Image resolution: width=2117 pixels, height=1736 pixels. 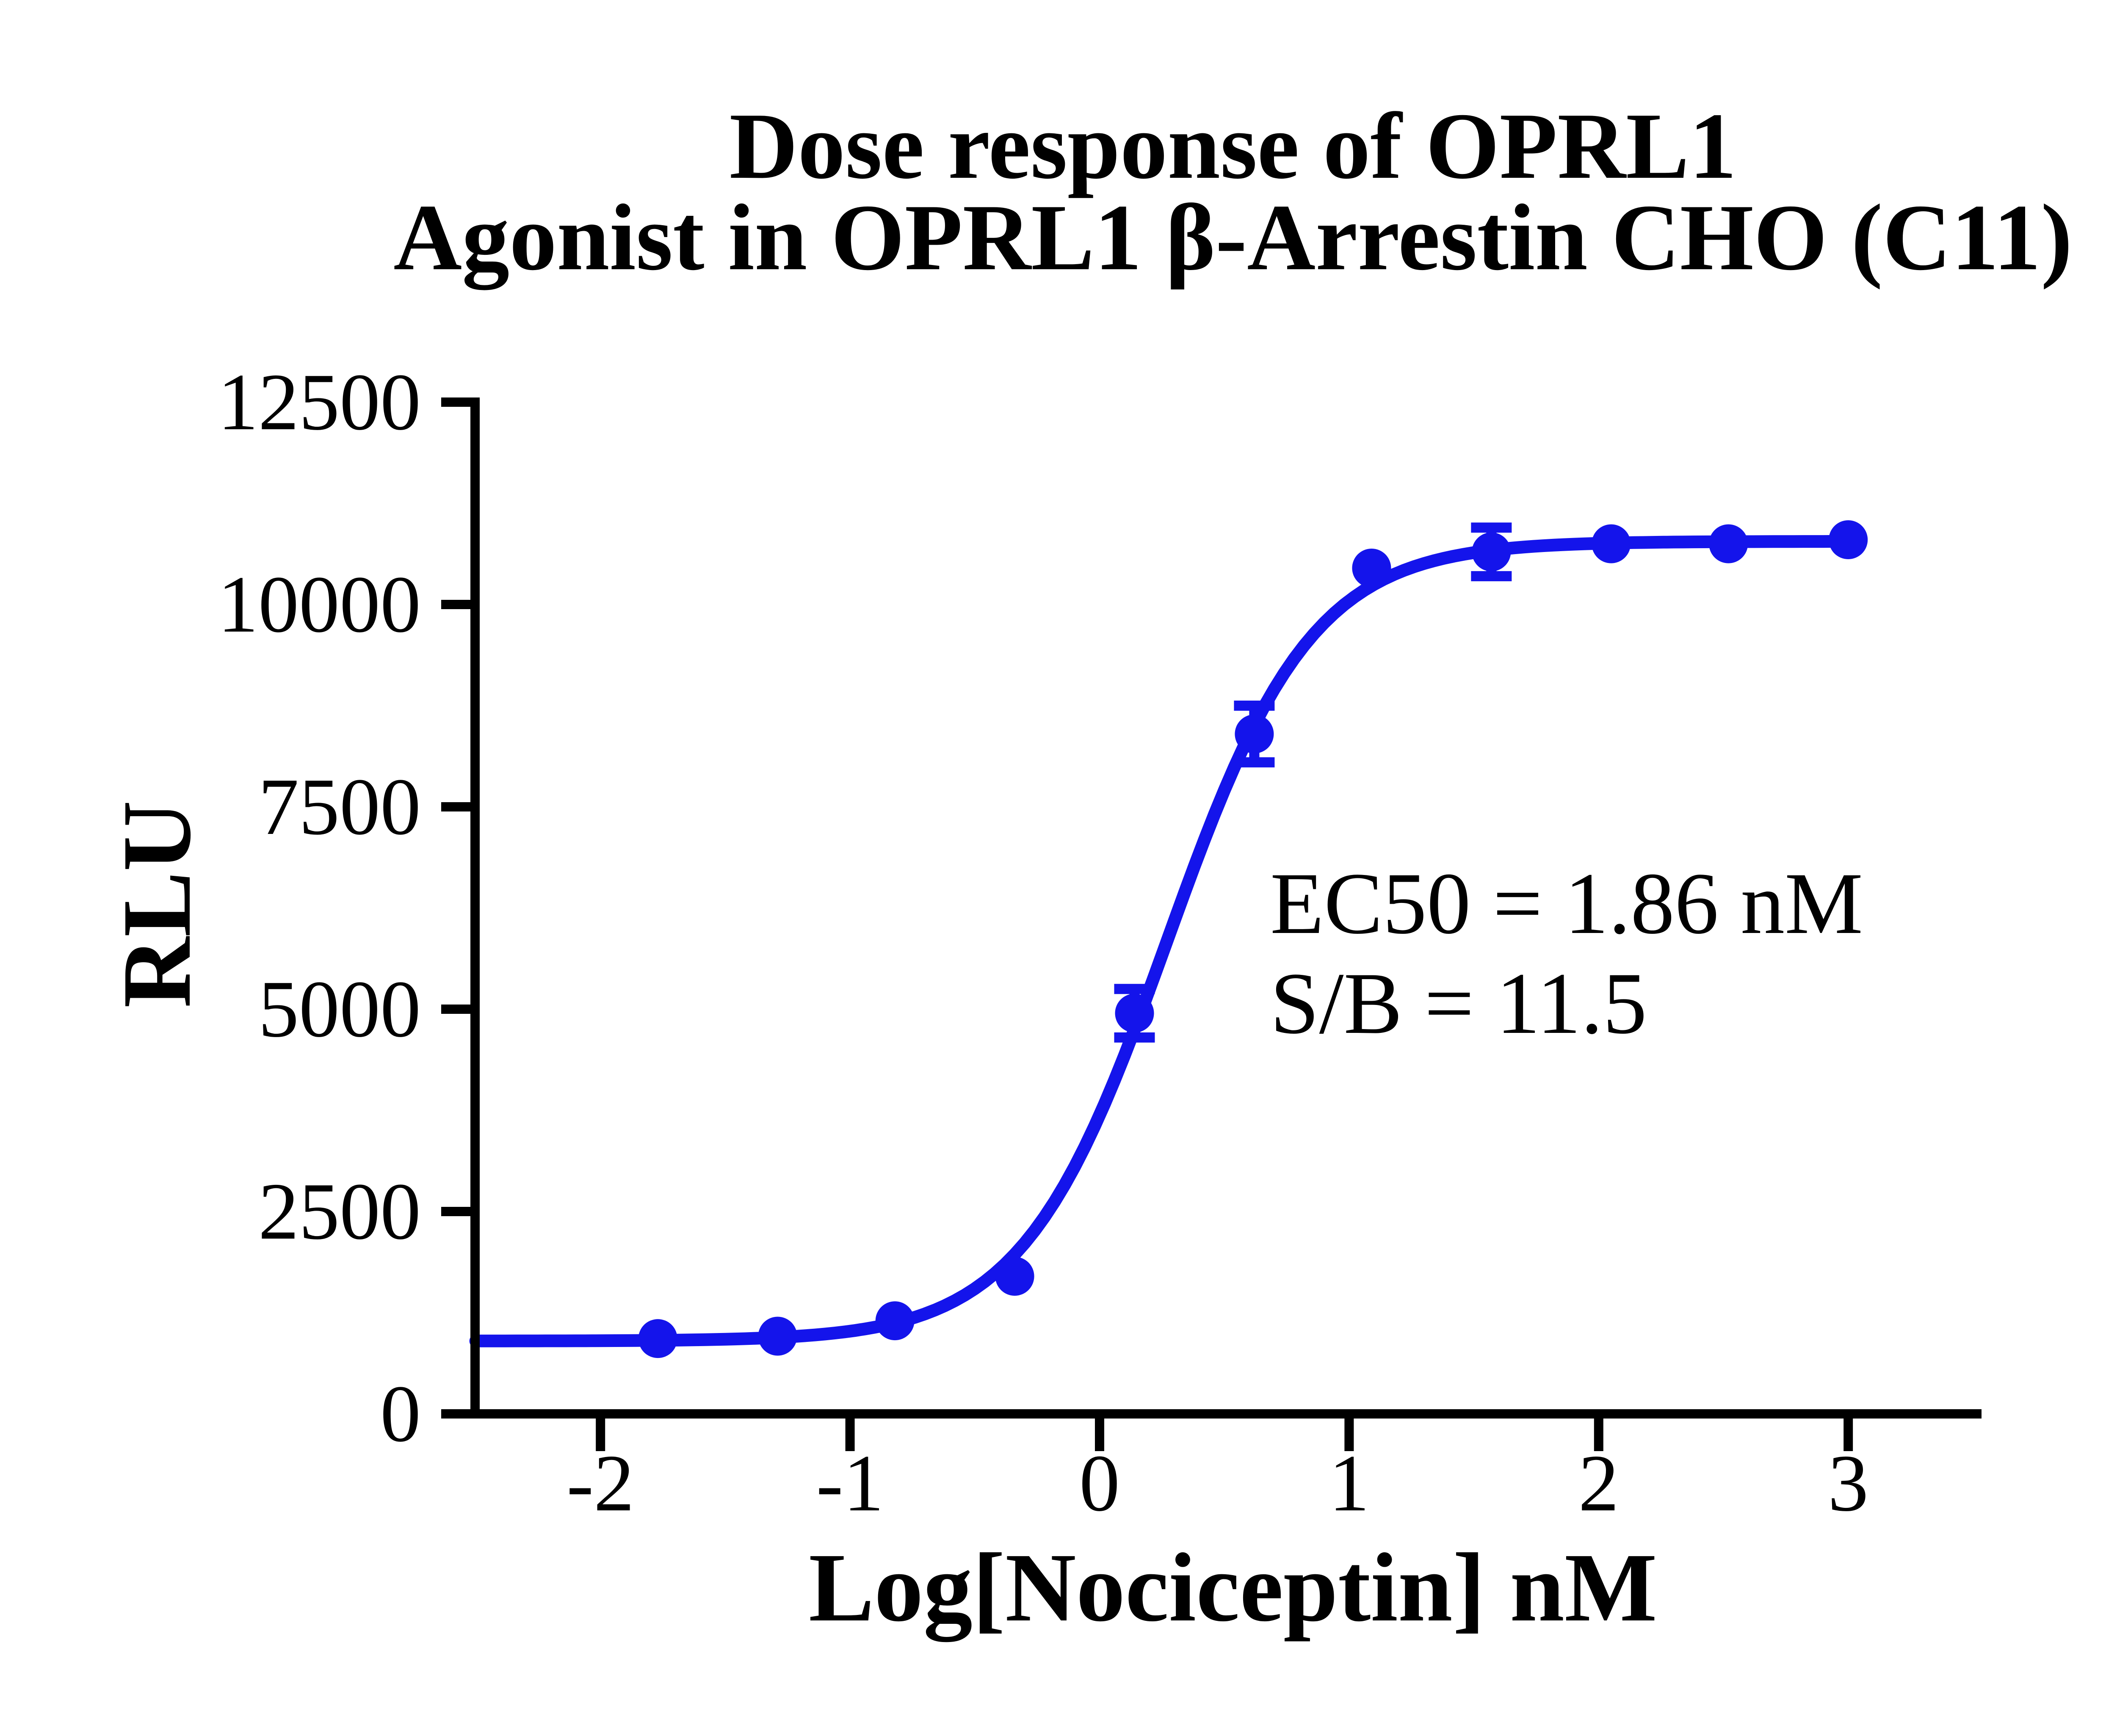 What do you see at coordinates (156, 904) in the screenshot?
I see `y-axis-title: RLU` at bounding box center [156, 904].